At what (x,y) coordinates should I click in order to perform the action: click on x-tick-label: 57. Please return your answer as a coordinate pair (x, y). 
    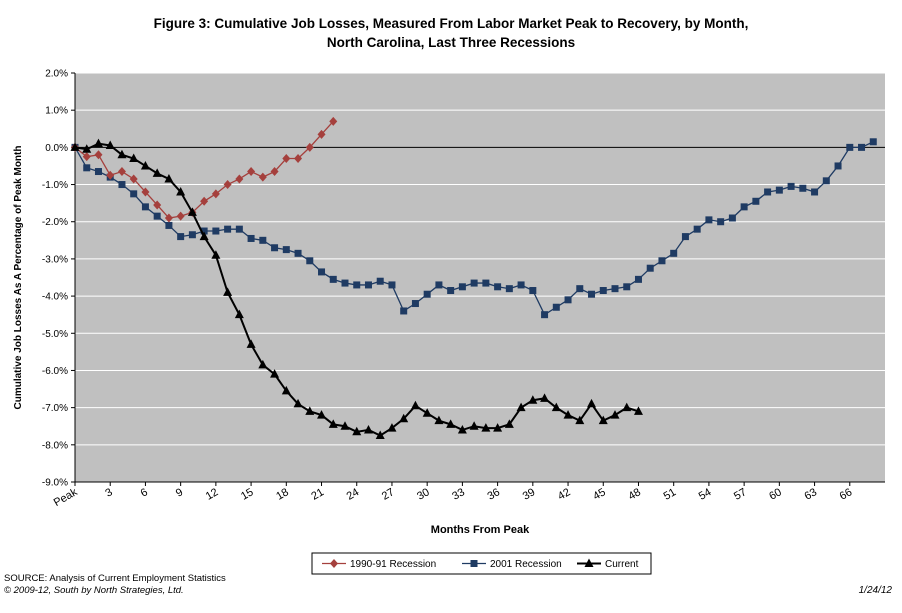
    Looking at the image, I should click on (740, 494).